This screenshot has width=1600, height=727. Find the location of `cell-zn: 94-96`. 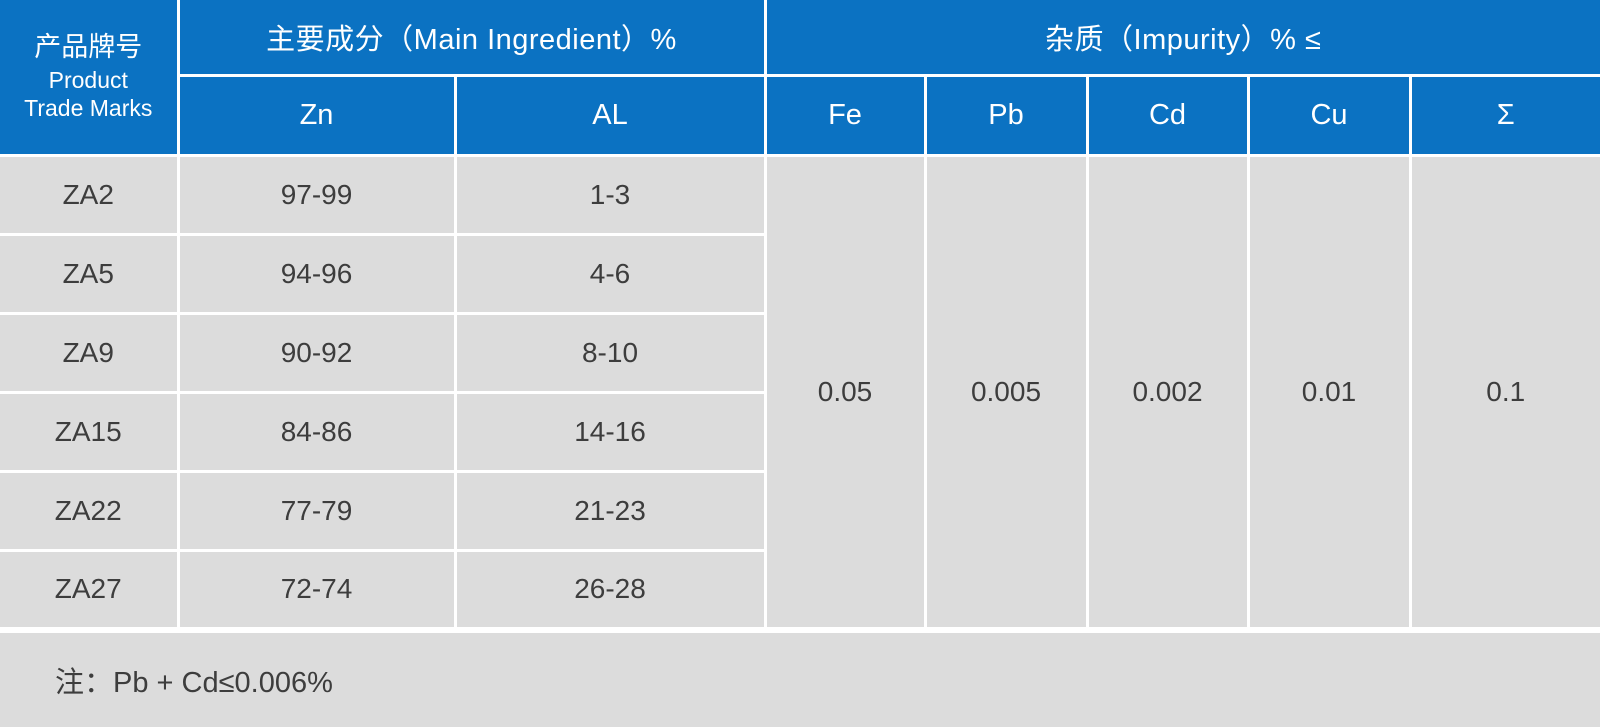

cell-zn: 94-96 is located at coordinates (316, 273).